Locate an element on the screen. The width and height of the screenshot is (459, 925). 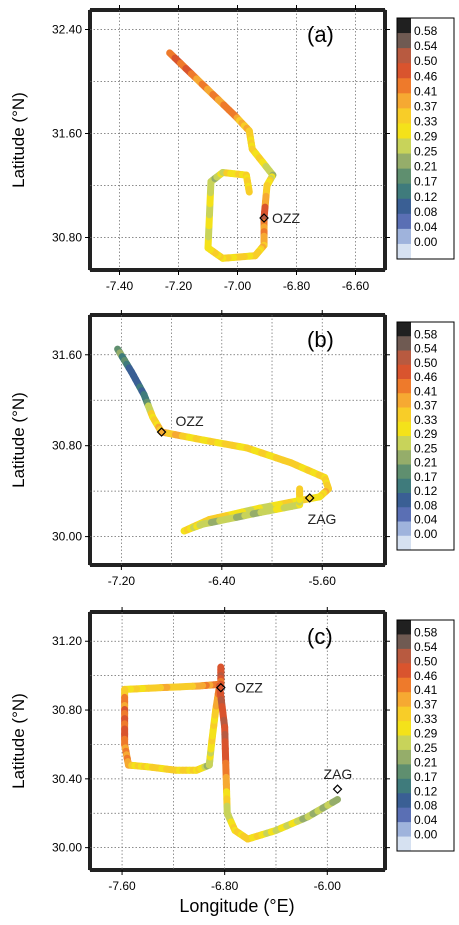
frame-right-bar is located at coordinates (385, 440).